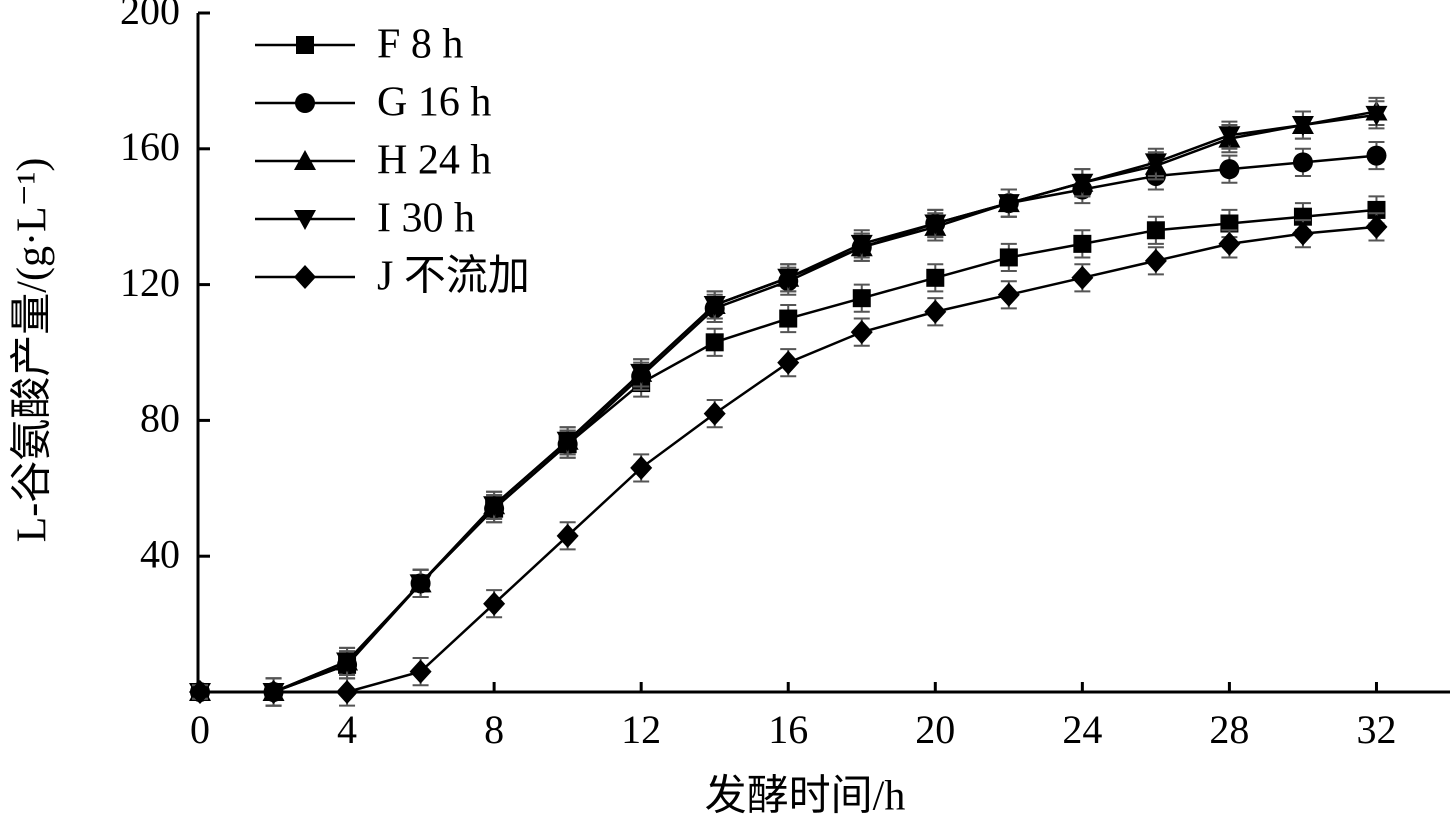 This screenshot has width=1452, height=831. Describe the element at coordinates (641, 729) in the screenshot. I see `x-tick-label: 12` at that location.